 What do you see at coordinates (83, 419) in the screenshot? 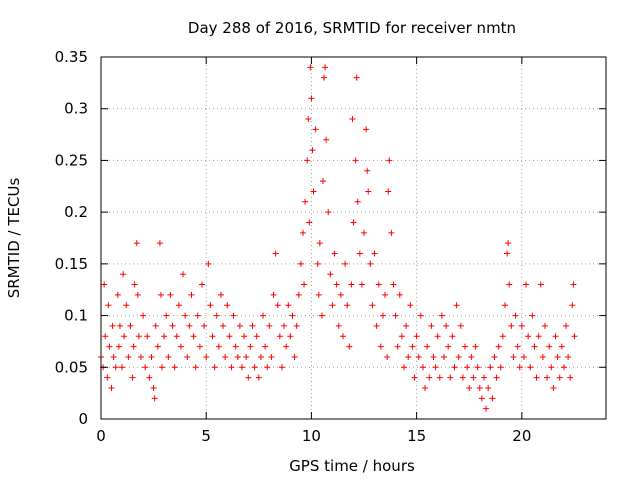
I see `y-tick-label: 0` at bounding box center [83, 419].